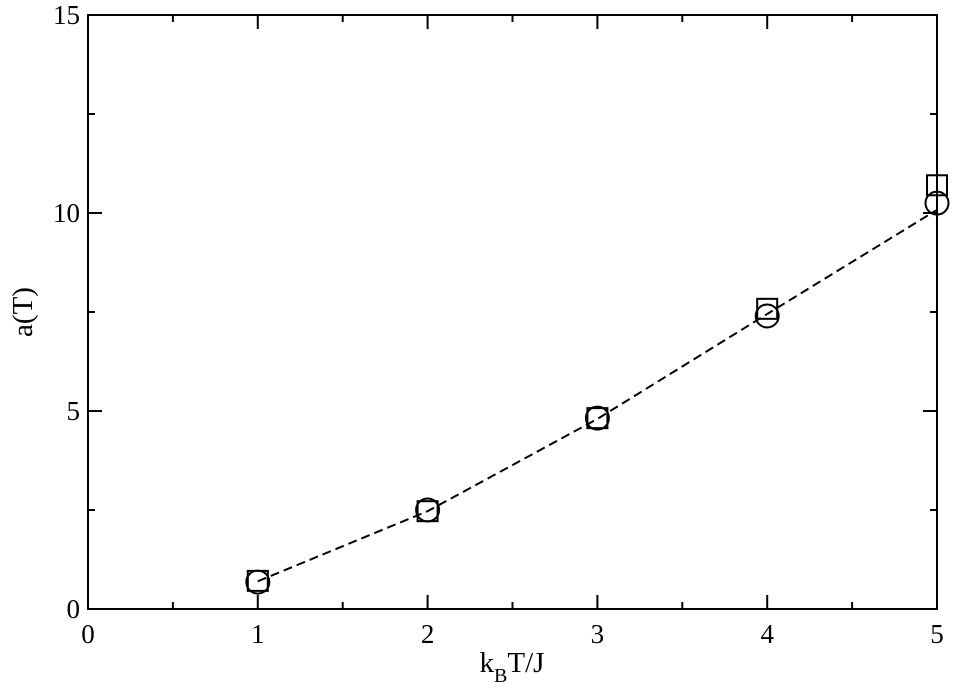 This screenshot has width=953, height=696. Describe the element at coordinates (487, 663) in the screenshot. I see `x-label-part: k` at that location.